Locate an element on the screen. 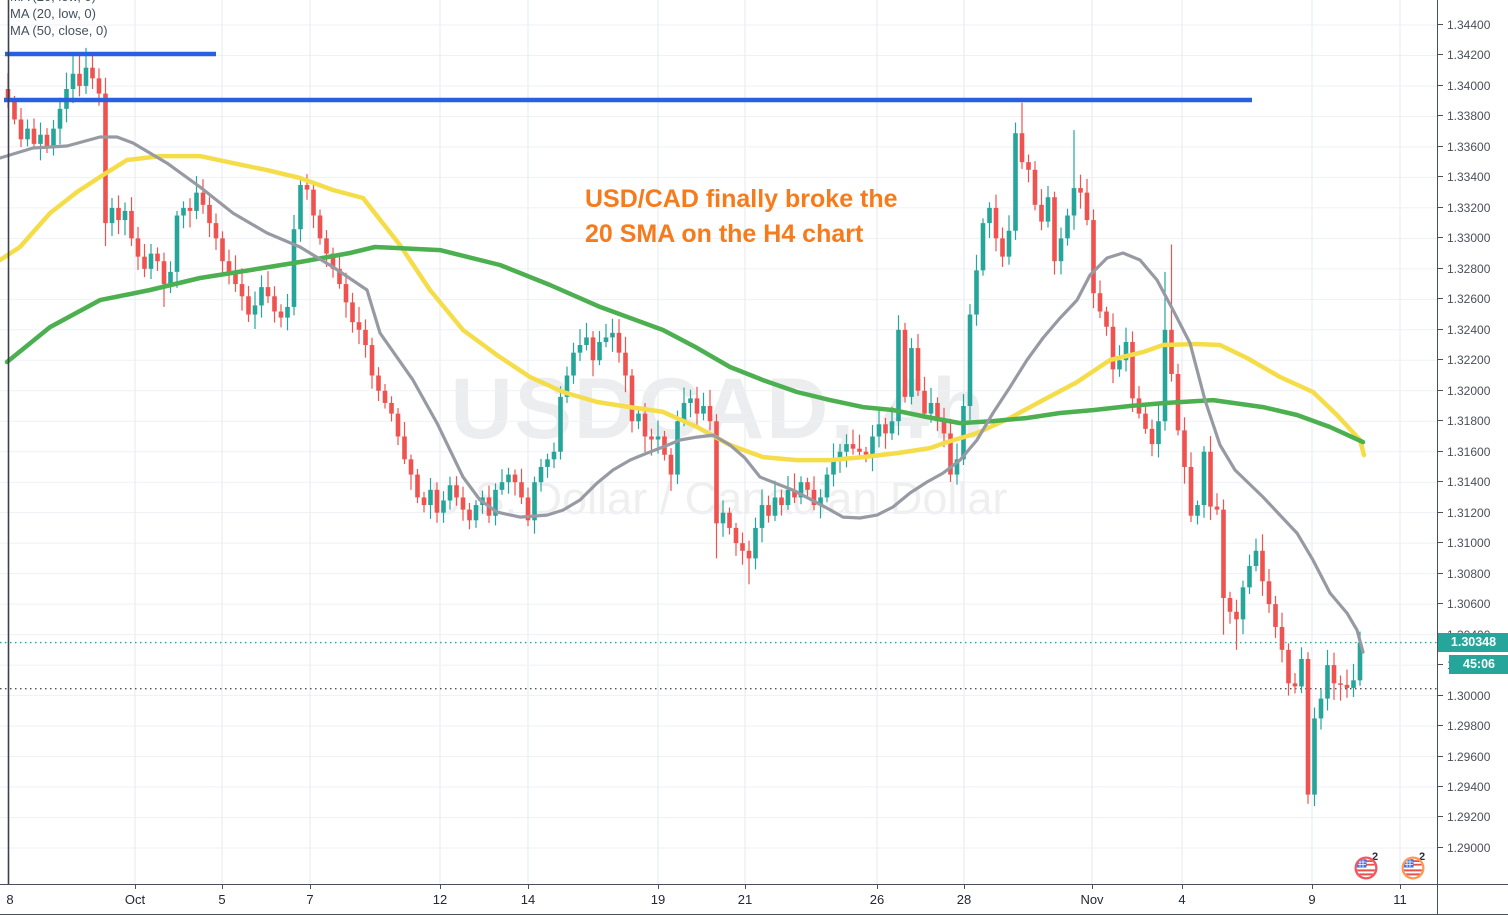  price-tick-label: 1.33000 is located at coordinates (1473, 238).